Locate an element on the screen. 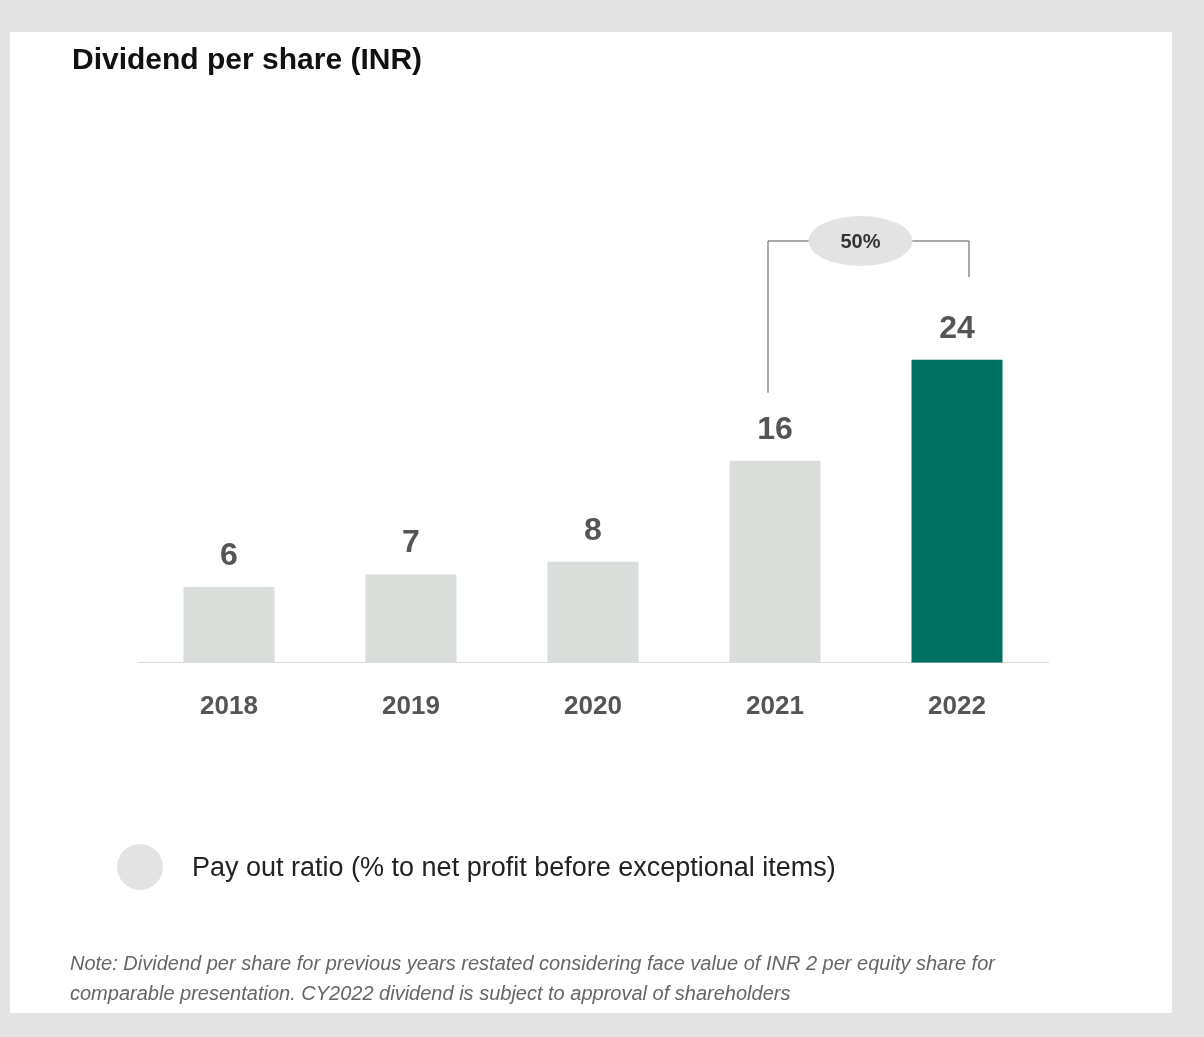 The width and height of the screenshot is (1204, 1037). x-tick-label: 2019 is located at coordinates (411, 704).